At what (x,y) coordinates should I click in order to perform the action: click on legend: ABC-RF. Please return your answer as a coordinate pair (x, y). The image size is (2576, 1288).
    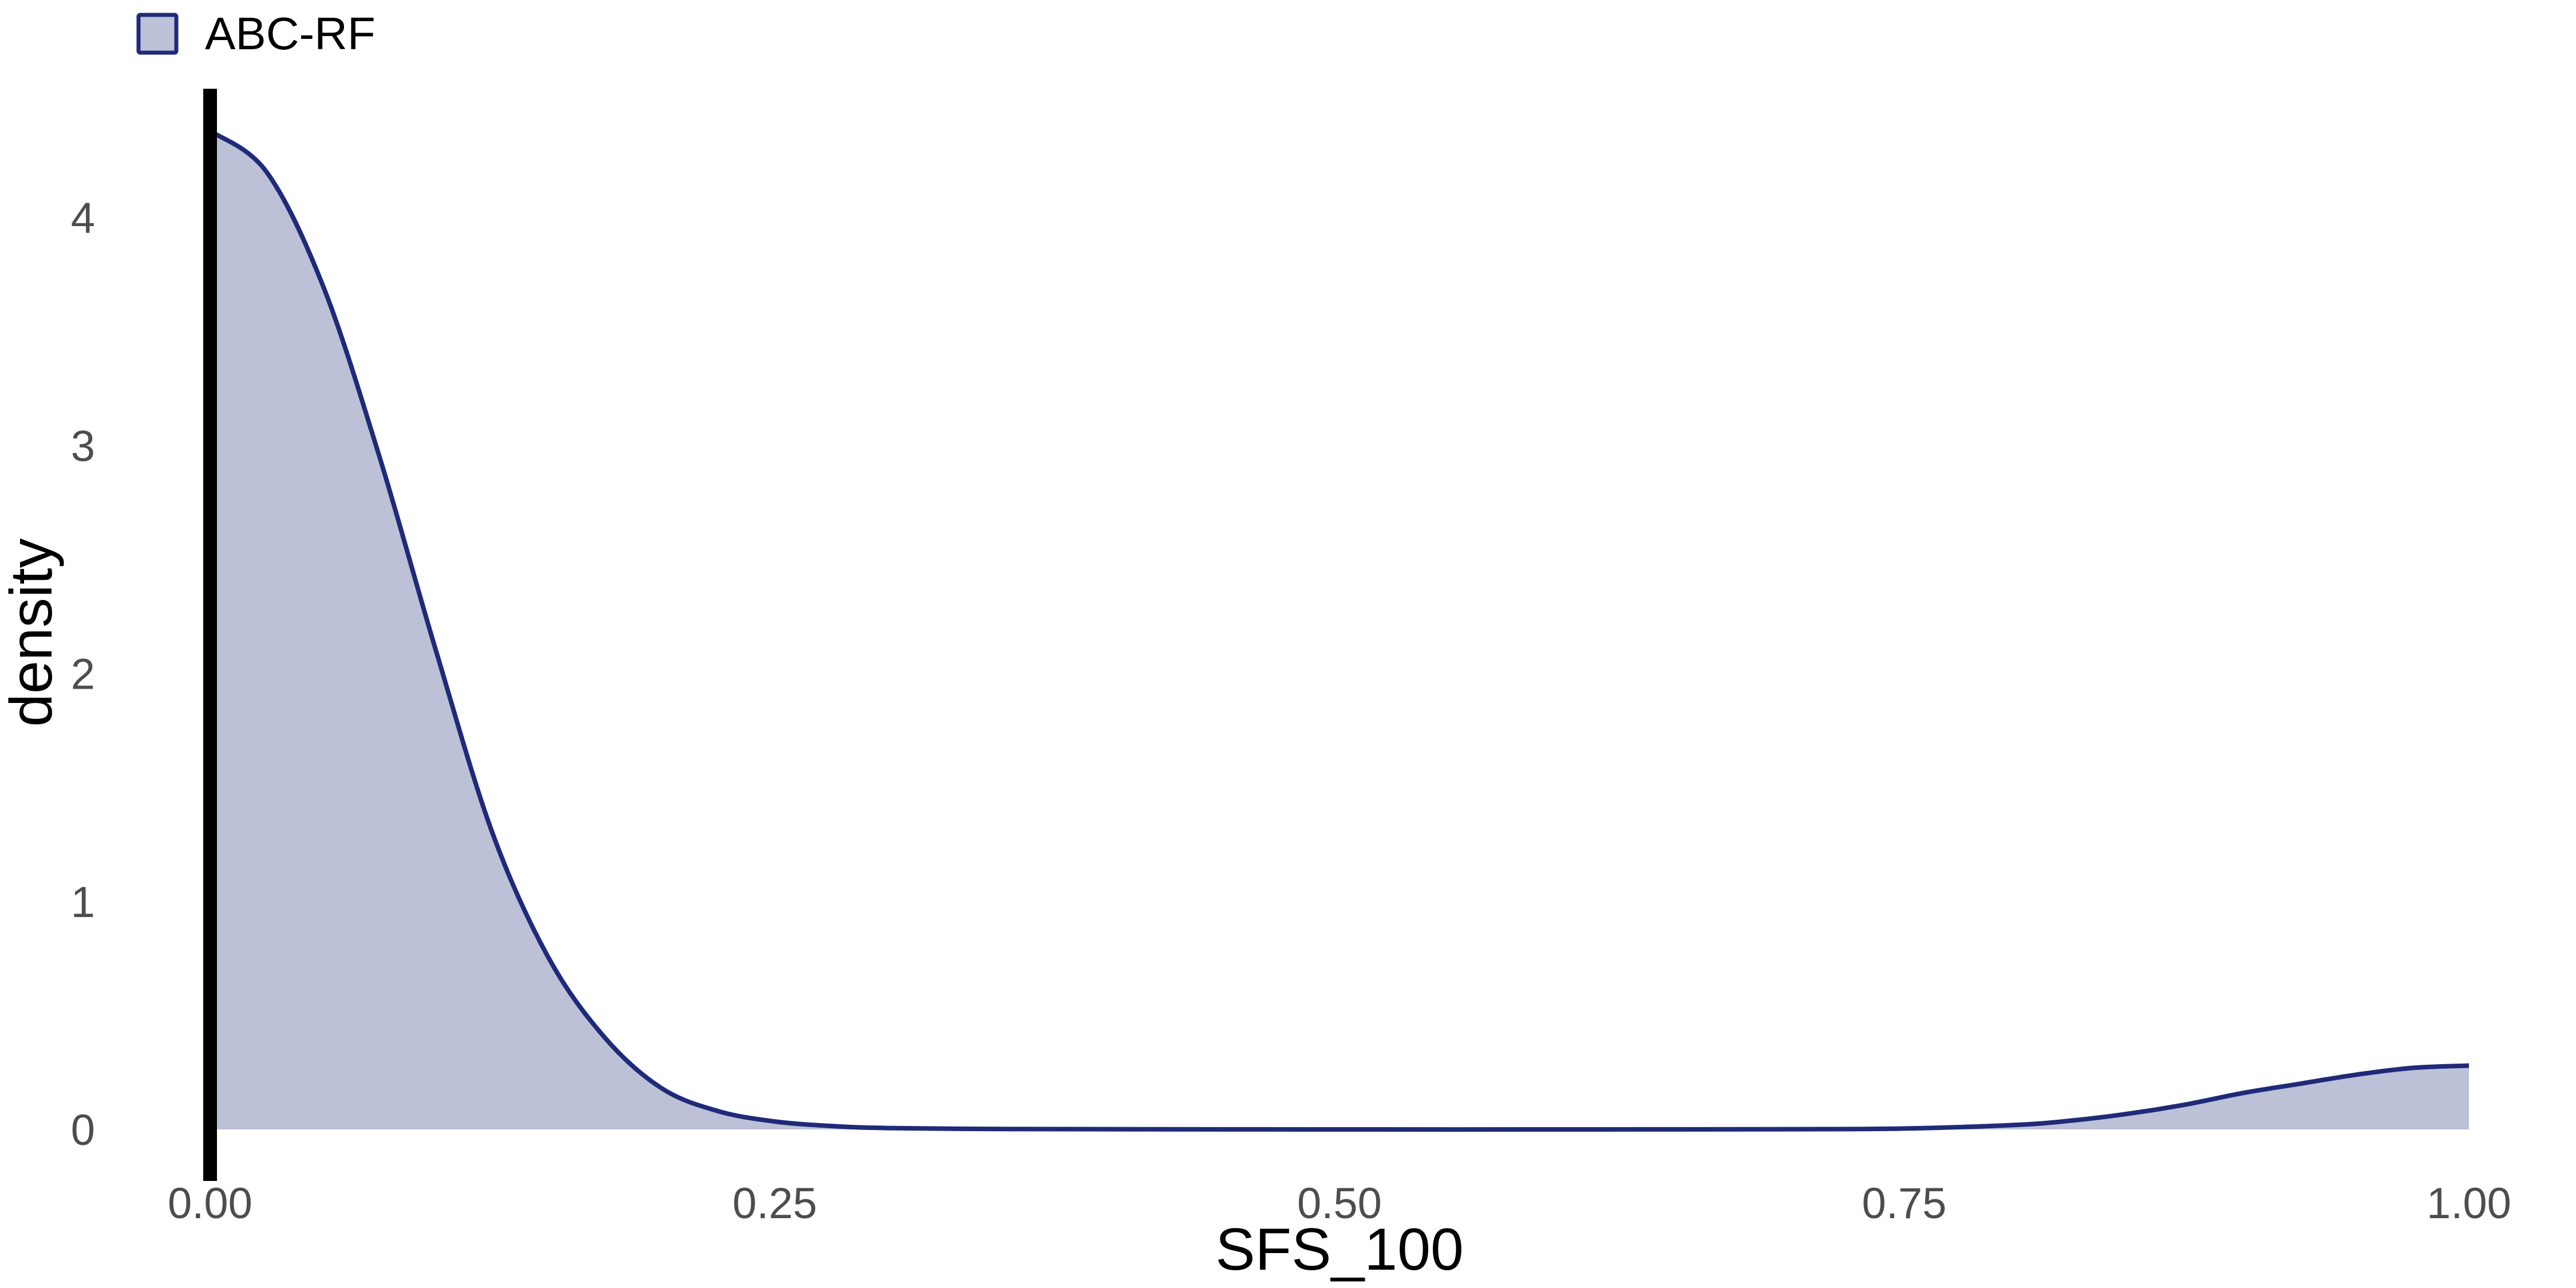
    Looking at the image, I should click on (256, 33).